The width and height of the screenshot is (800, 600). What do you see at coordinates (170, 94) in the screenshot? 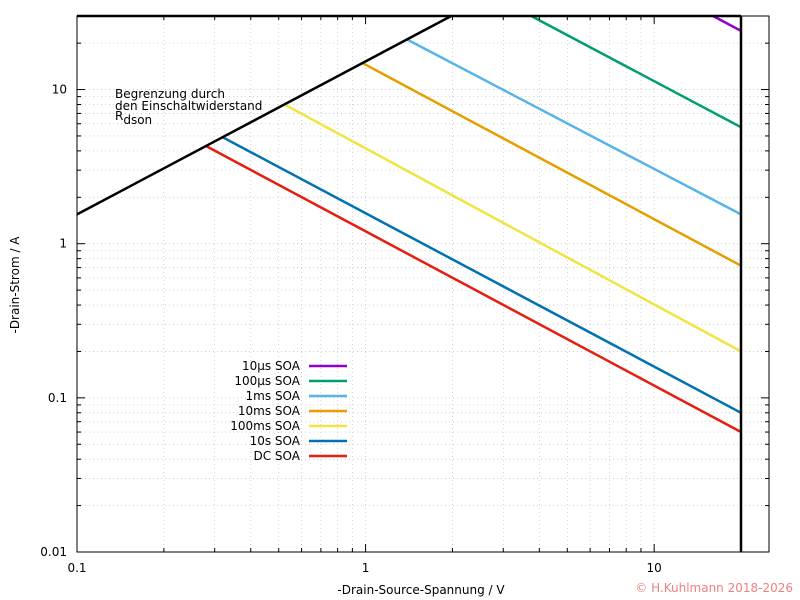
I see `annotation-line-1: Begrenzung durch` at bounding box center [170, 94].